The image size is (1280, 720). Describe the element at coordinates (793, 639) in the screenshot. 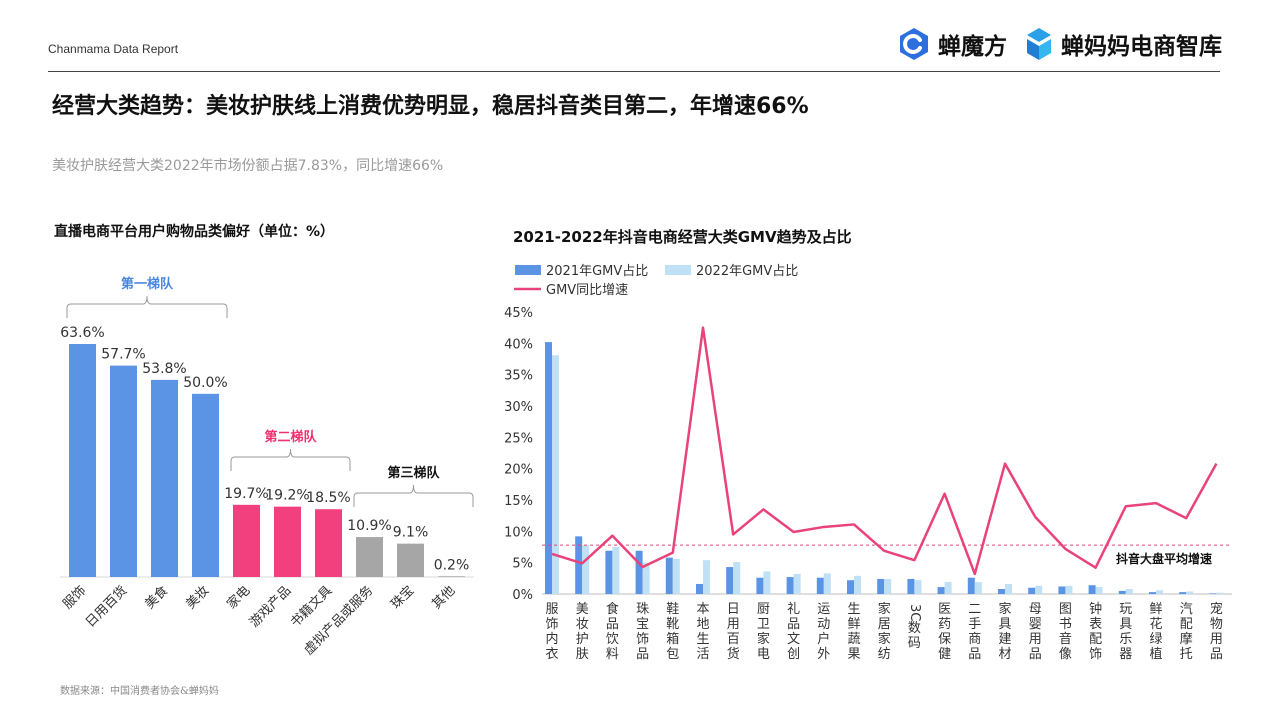

I see `gmv-category-label: 文` at that location.